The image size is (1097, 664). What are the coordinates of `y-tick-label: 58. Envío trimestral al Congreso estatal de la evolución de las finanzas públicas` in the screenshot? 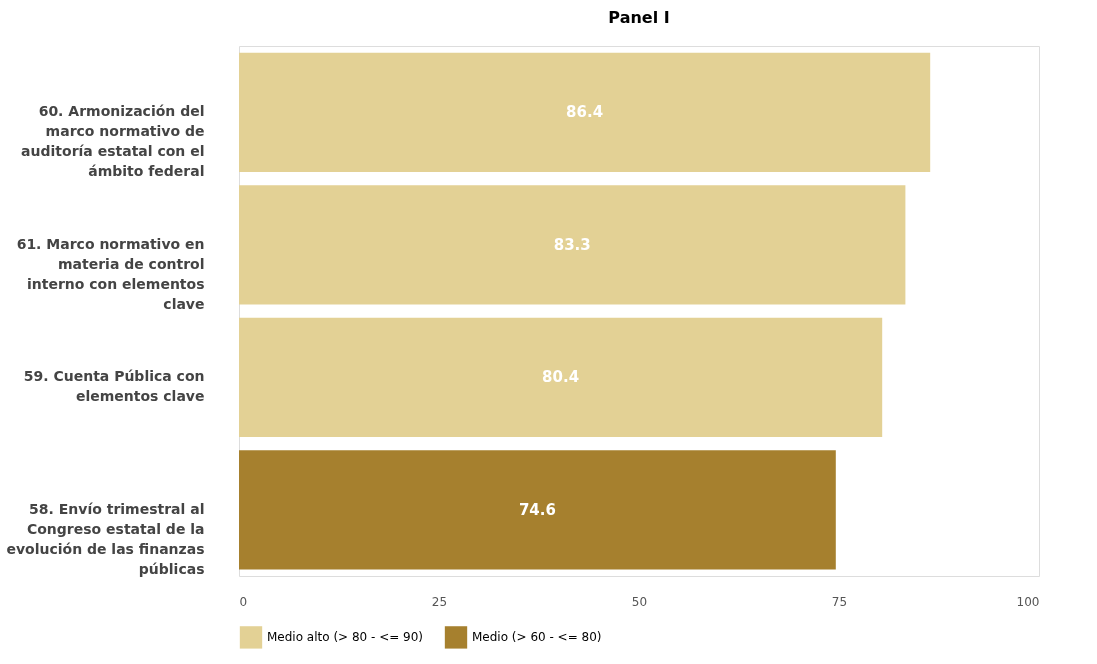 It's located at (105, 538).